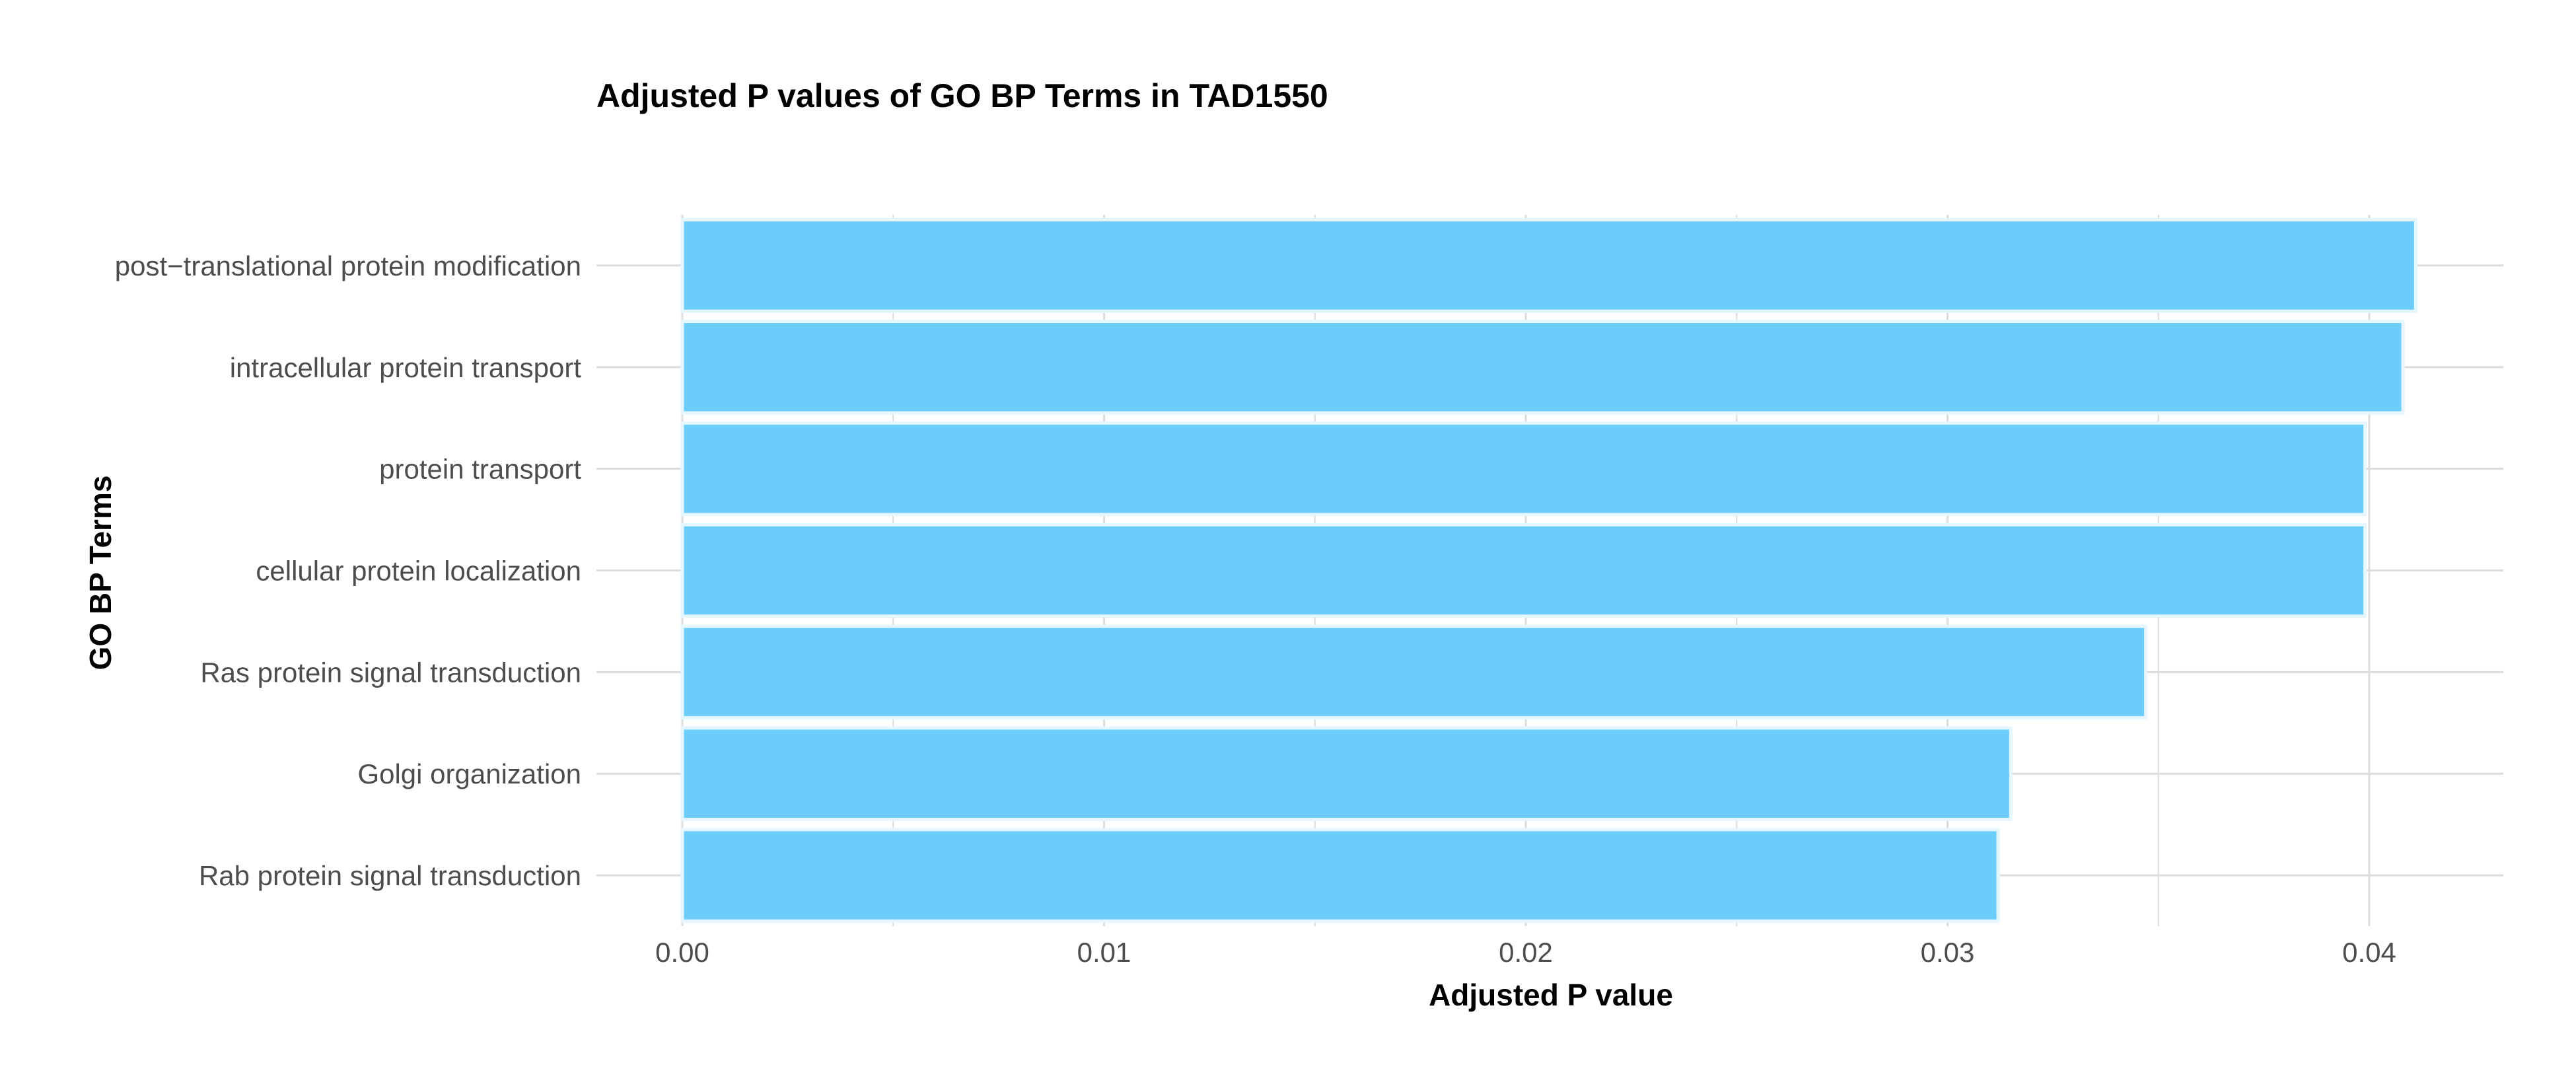 The image size is (2576, 1090). What do you see at coordinates (1948, 953) in the screenshot?
I see `x-tick-label: 0.03` at bounding box center [1948, 953].